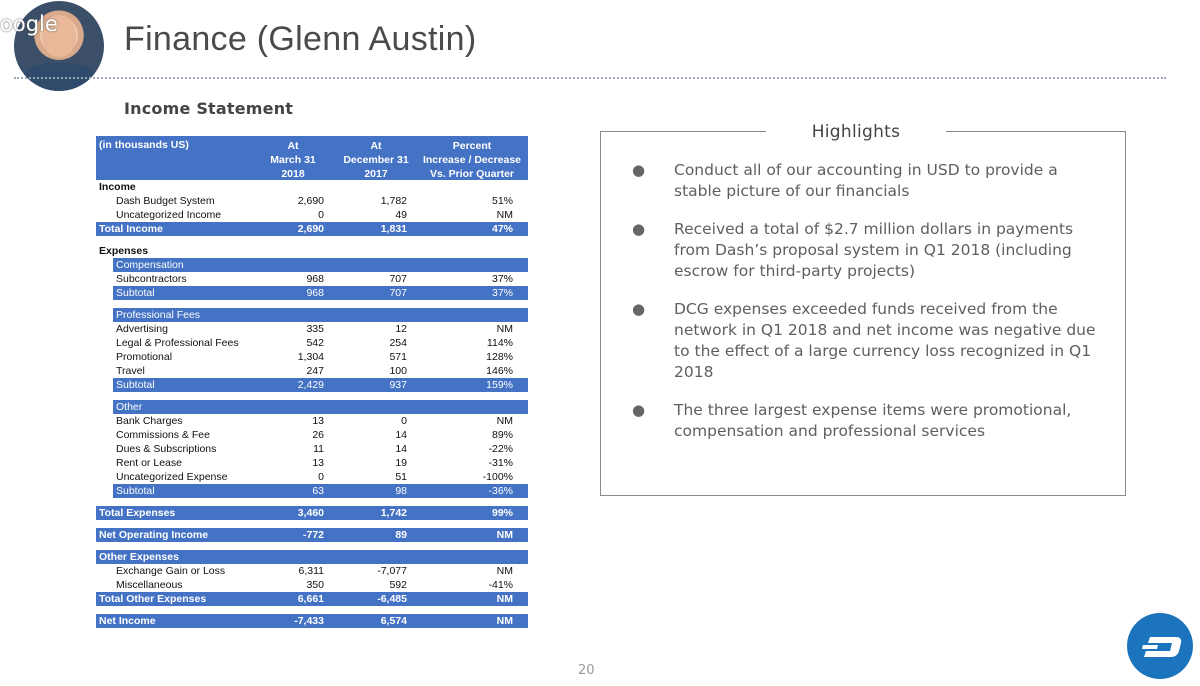 The width and height of the screenshot is (1200, 686). What do you see at coordinates (472, 146) in the screenshot?
I see `header-col3-line: Percent` at bounding box center [472, 146].